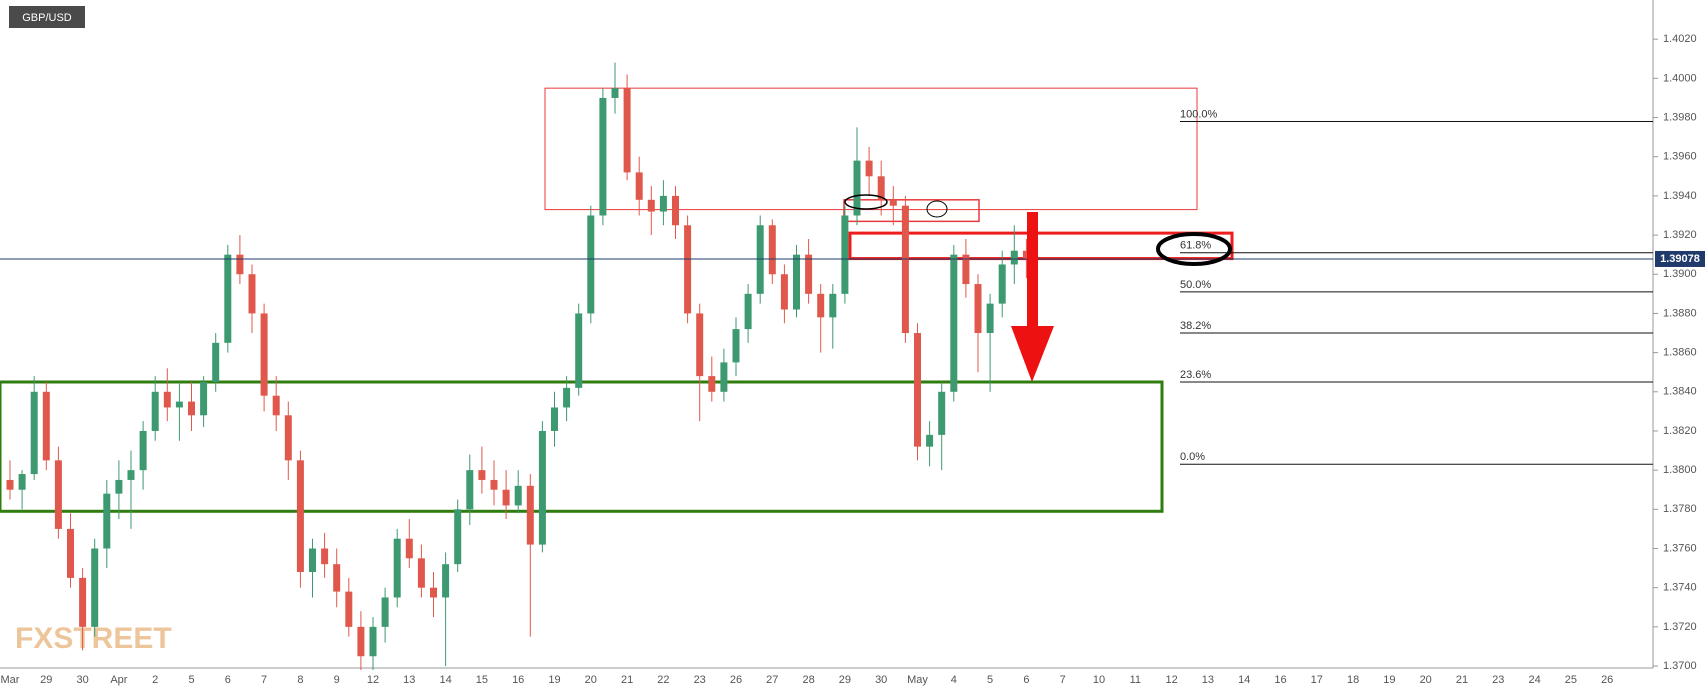  I want to click on x-tick-label: 12, so click(373, 680).